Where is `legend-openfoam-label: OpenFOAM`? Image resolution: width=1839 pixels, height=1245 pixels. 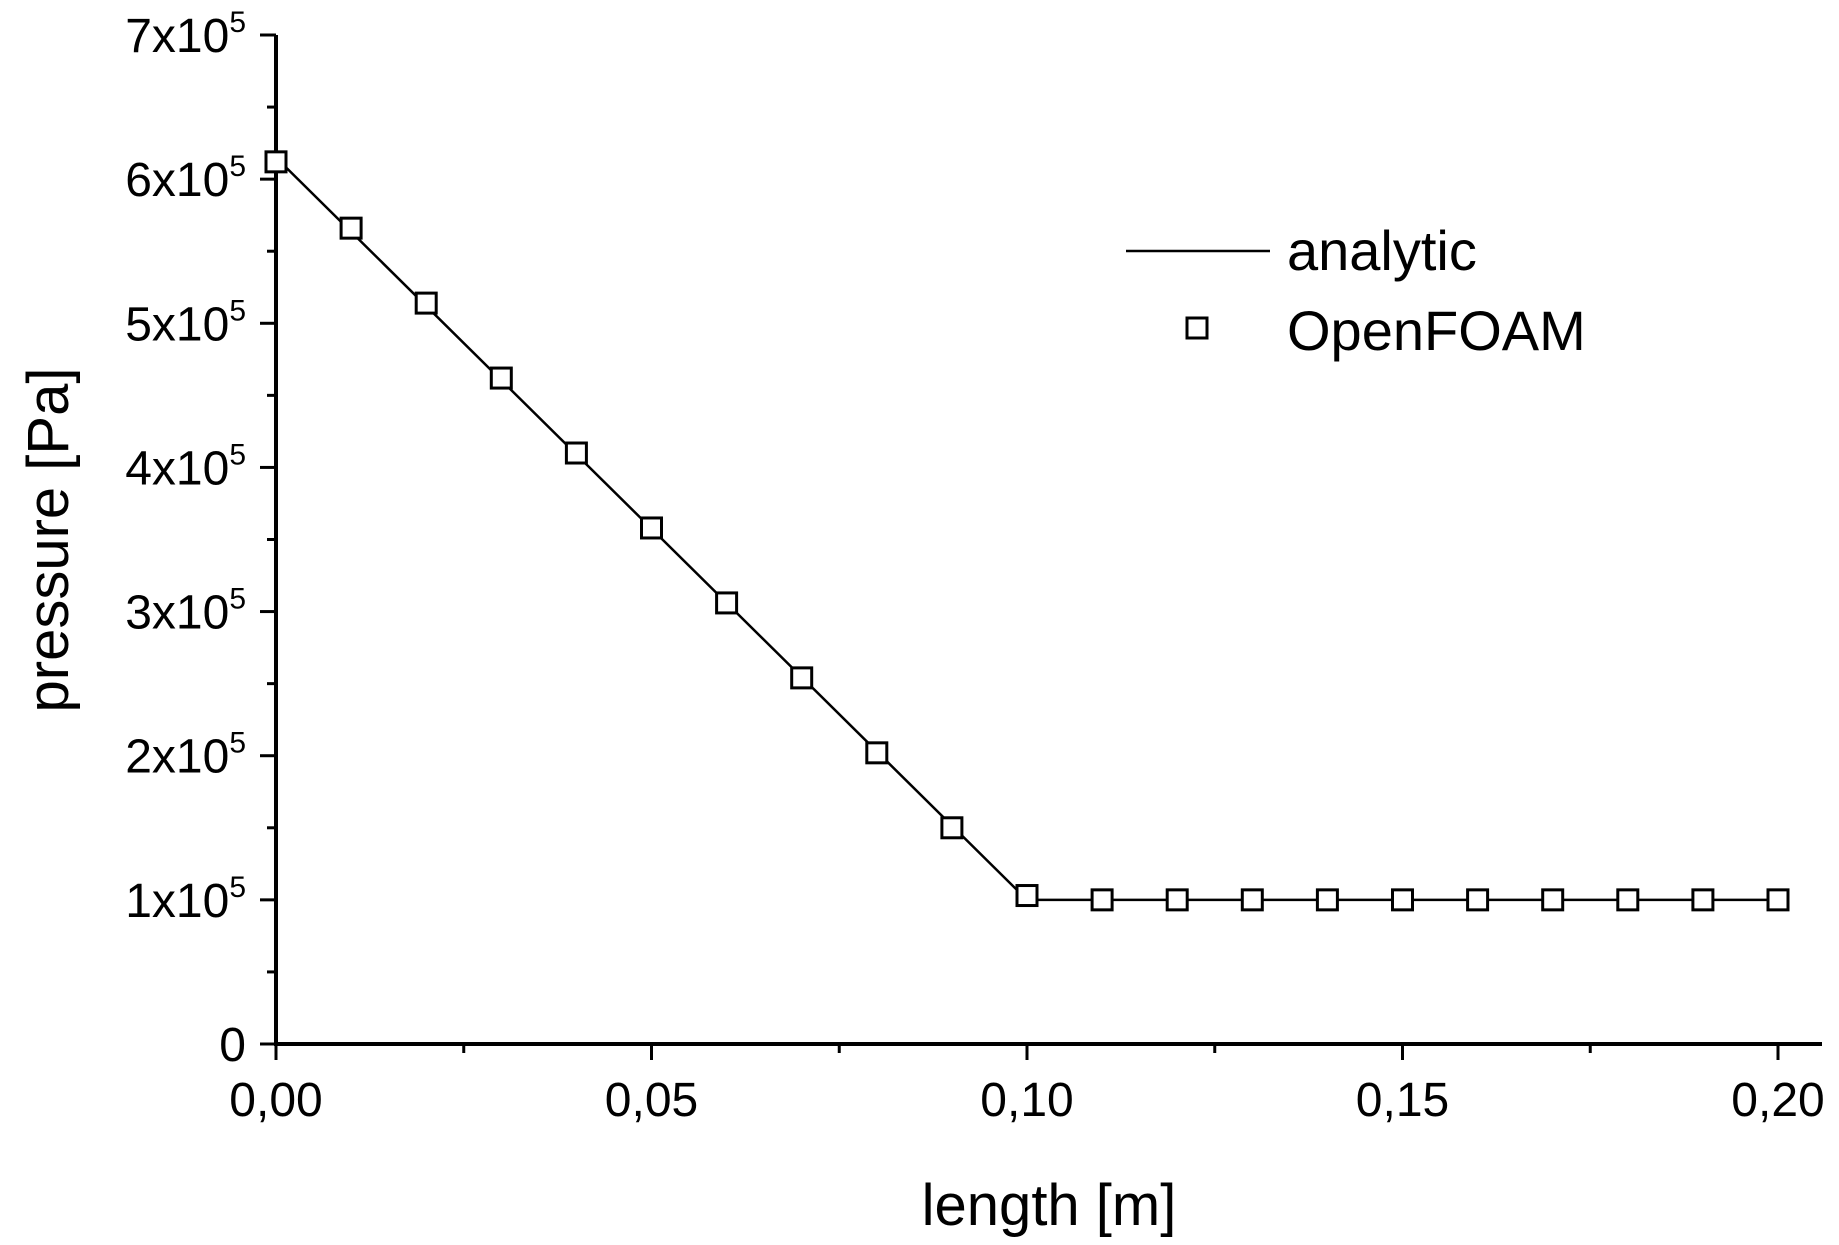 legend-openfoam-label: OpenFOAM is located at coordinates (1436, 330).